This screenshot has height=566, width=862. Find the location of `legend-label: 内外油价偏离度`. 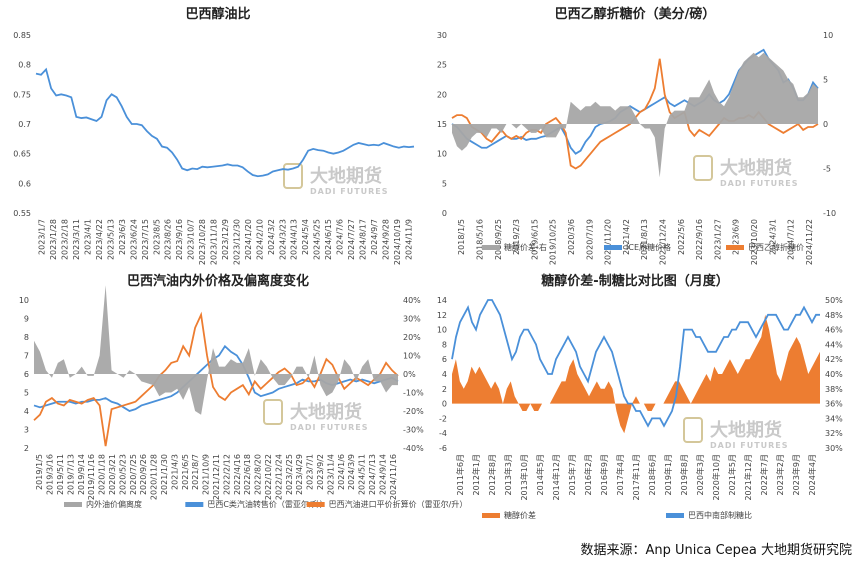

legend-label: 内外油价偏离度 is located at coordinates (114, 504).